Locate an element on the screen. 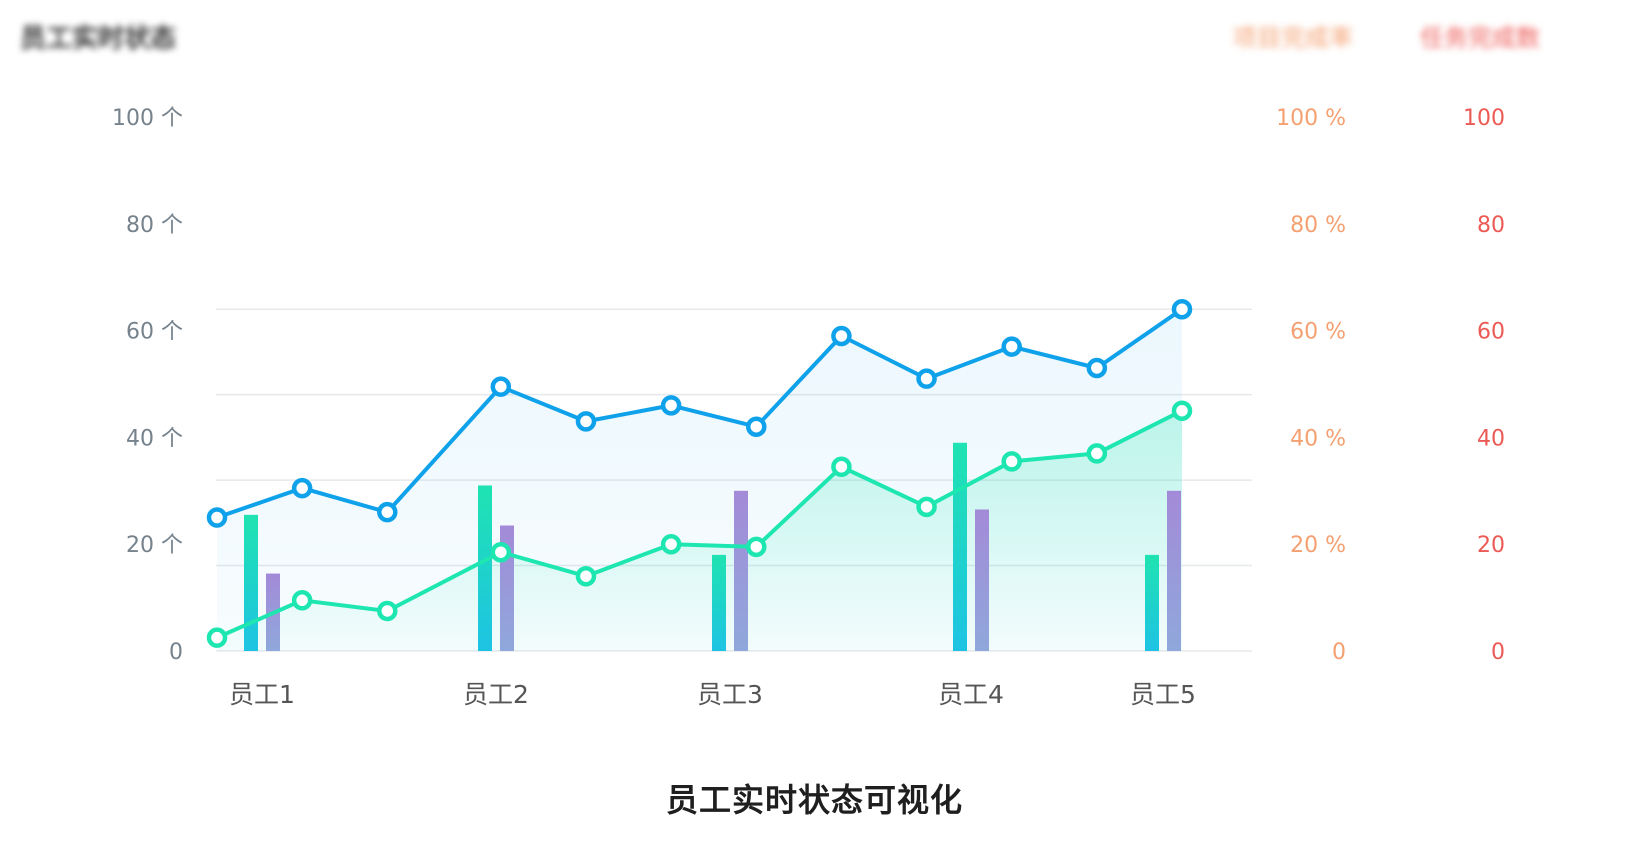 This screenshot has width=1629, height=857. right-axis-tick-2: 40 is located at coordinates (1491, 438).